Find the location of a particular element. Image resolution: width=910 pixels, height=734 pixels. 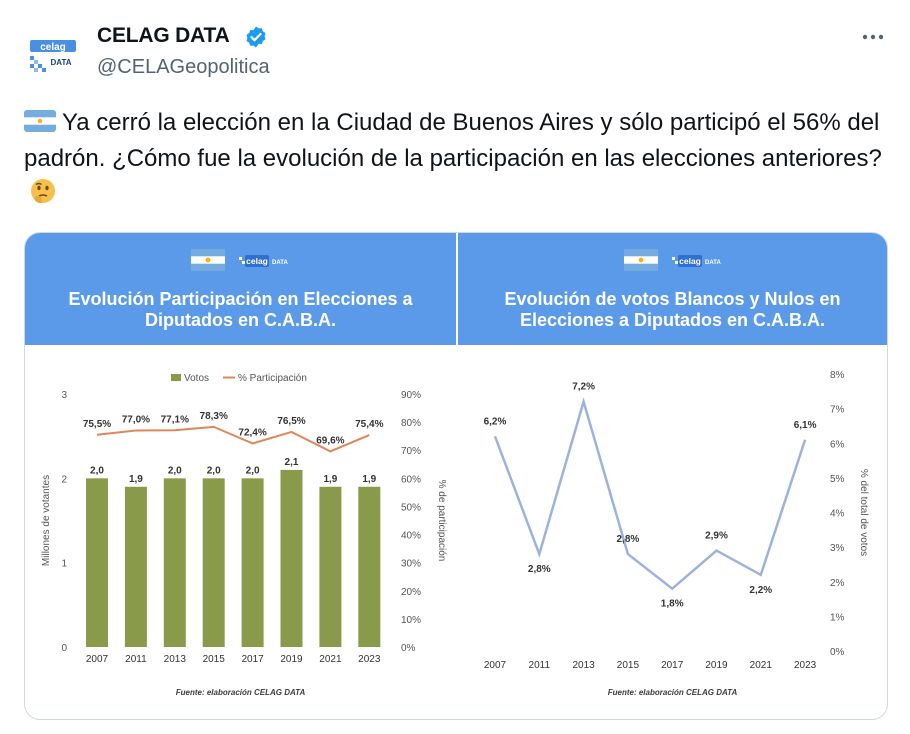

author-handle: @CELAGeopolitica is located at coordinates (183, 67).